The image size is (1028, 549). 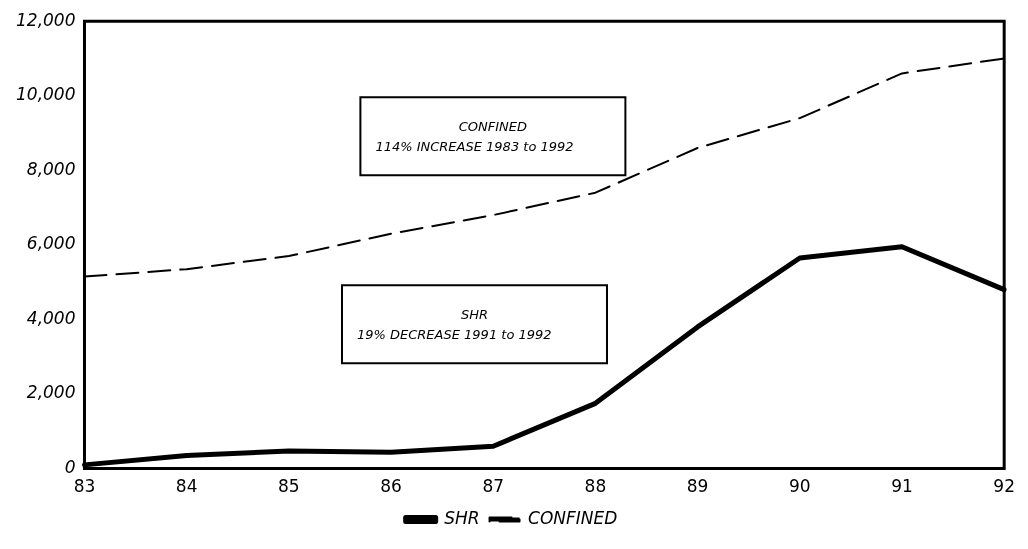 I want to click on x-tick-label: 83, so click(x=84, y=486).